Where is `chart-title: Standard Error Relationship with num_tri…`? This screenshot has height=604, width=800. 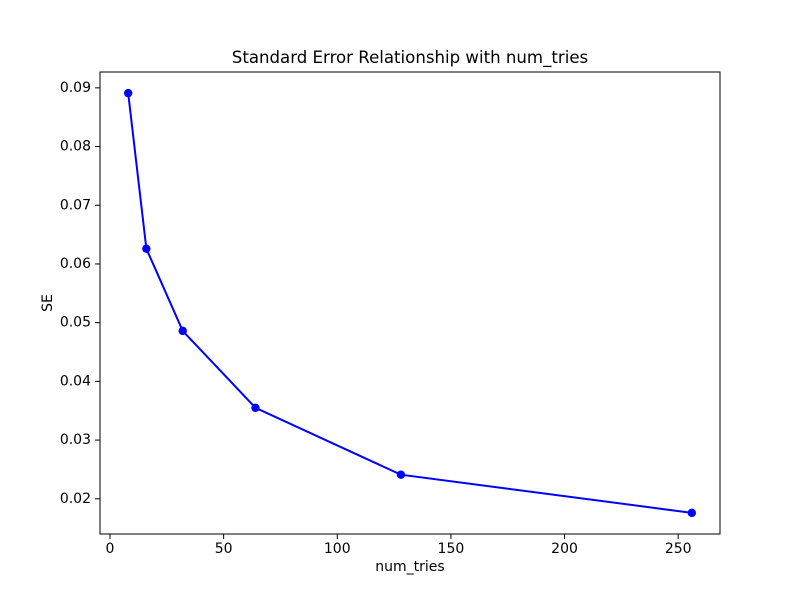 chart-title: Standard Error Relationship with num_tri… is located at coordinates (410, 58).